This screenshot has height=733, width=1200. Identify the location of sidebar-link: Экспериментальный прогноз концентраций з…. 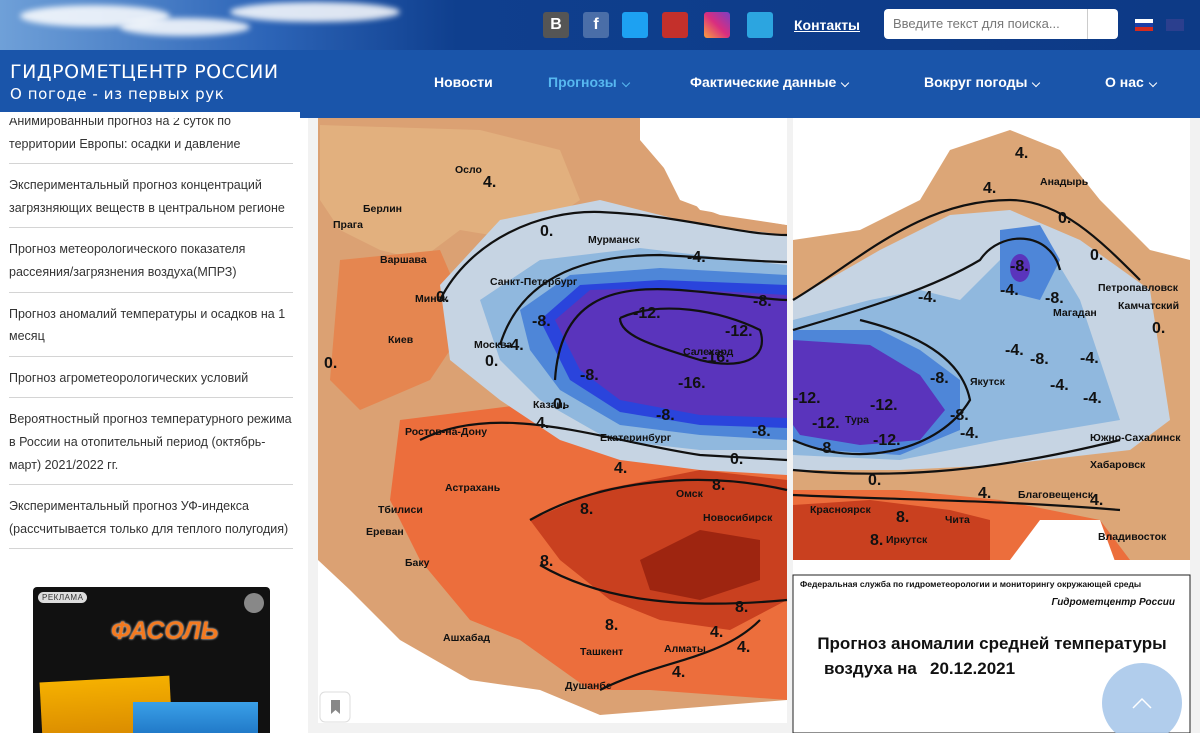
(151, 201).